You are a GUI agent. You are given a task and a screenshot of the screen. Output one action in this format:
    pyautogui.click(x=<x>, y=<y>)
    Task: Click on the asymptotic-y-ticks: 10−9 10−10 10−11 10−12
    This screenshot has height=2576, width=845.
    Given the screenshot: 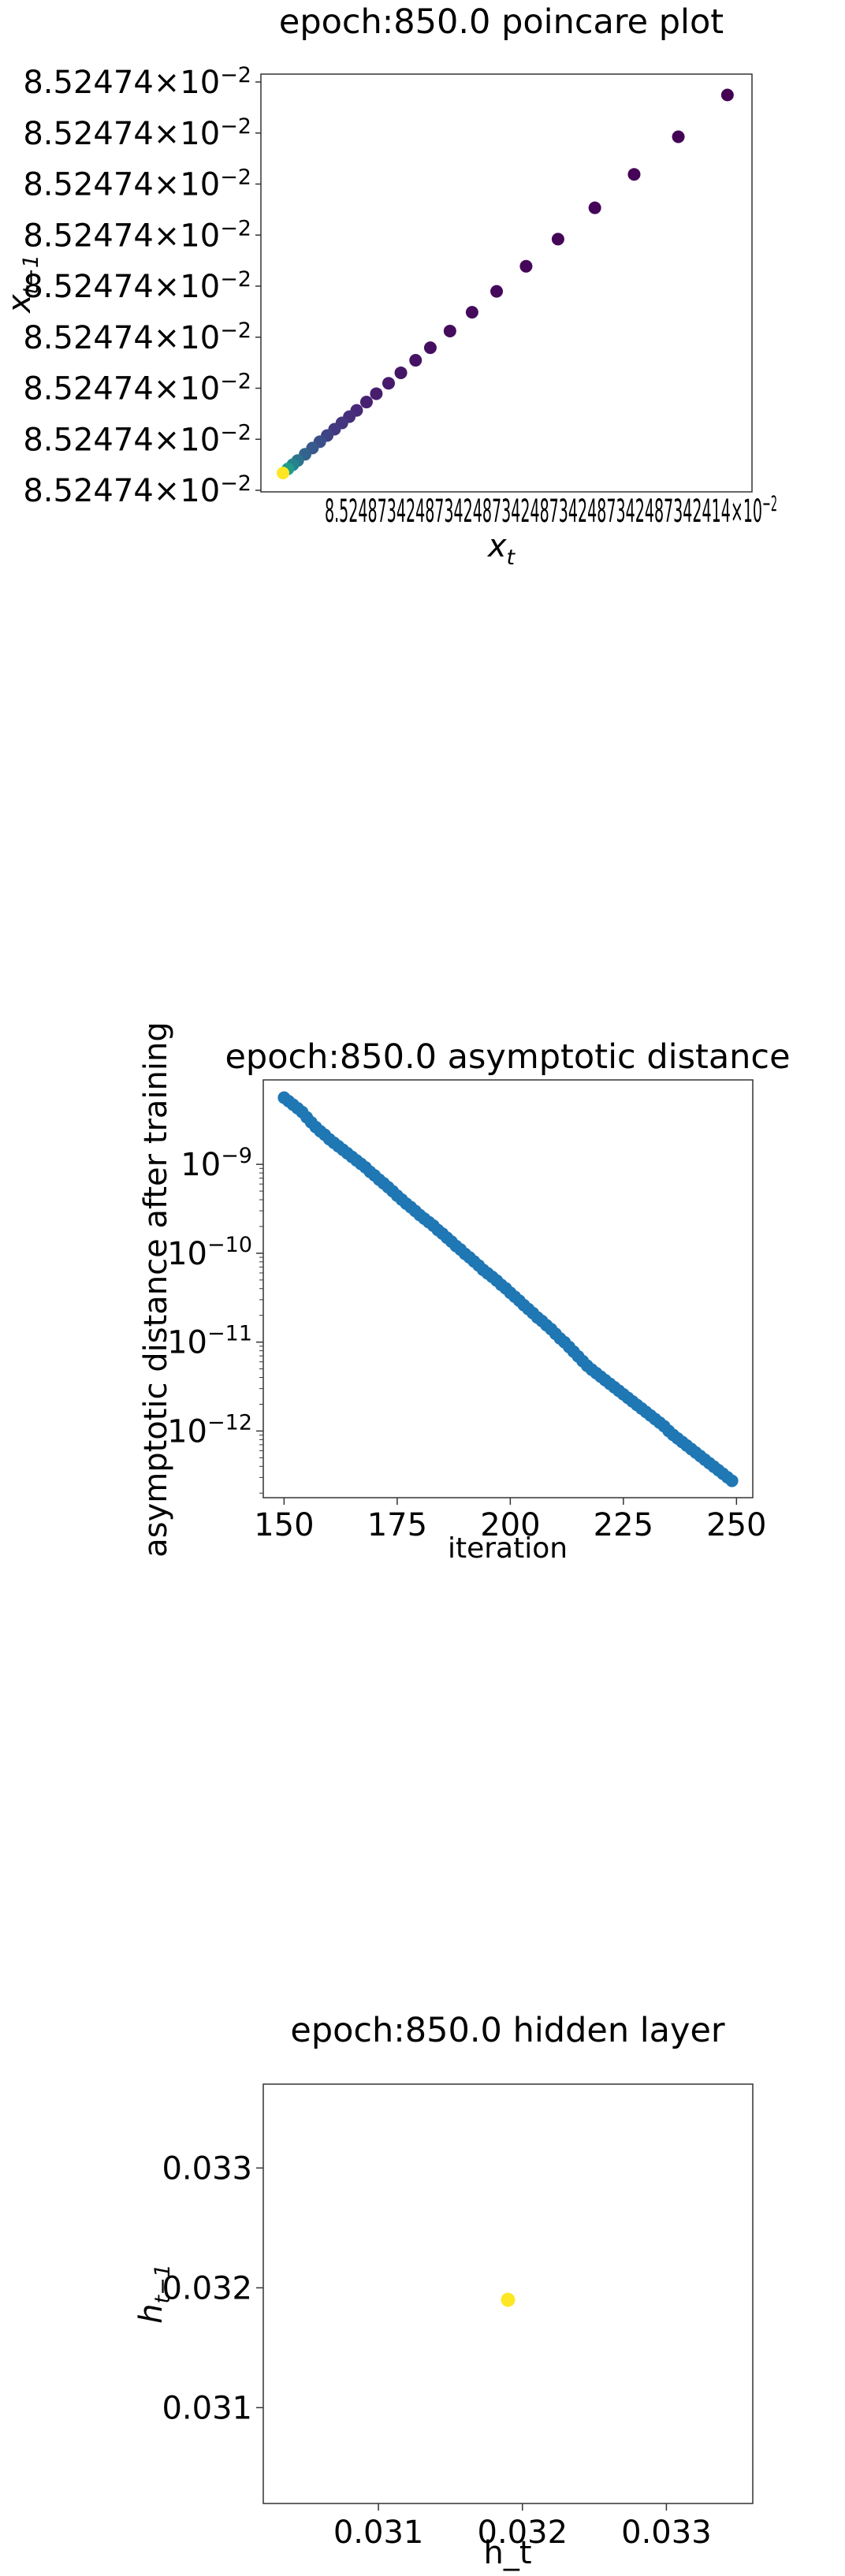 What is the action you would take?
    pyautogui.click(x=215, y=1319)
    